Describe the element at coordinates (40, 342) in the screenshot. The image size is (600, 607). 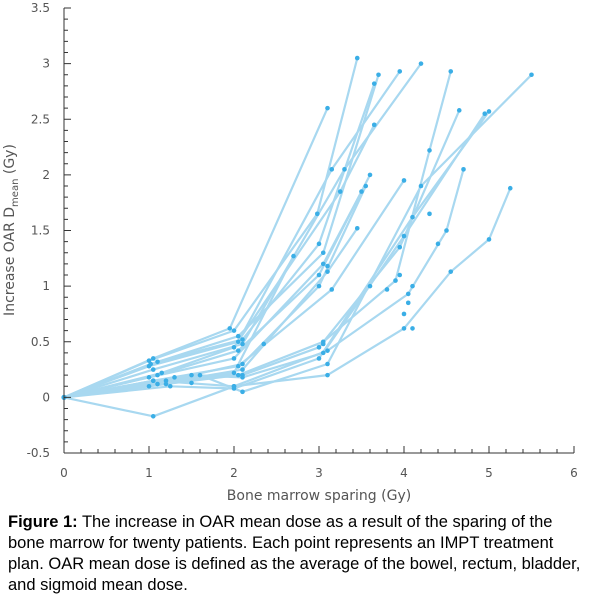
I see `y-tick-label: 0.5` at that location.